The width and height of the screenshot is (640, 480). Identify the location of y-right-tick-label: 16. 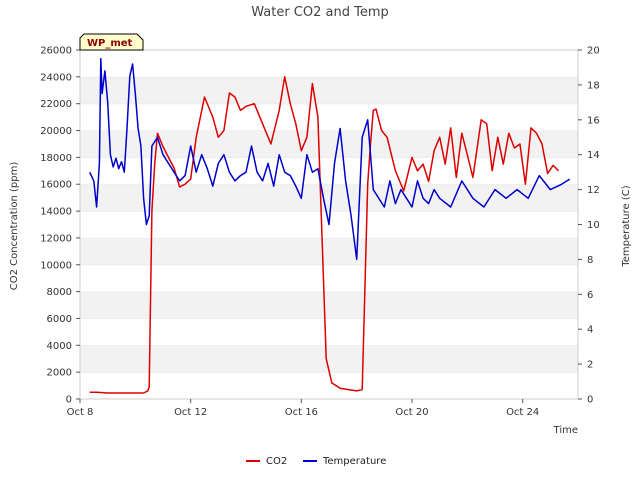
(593, 120).